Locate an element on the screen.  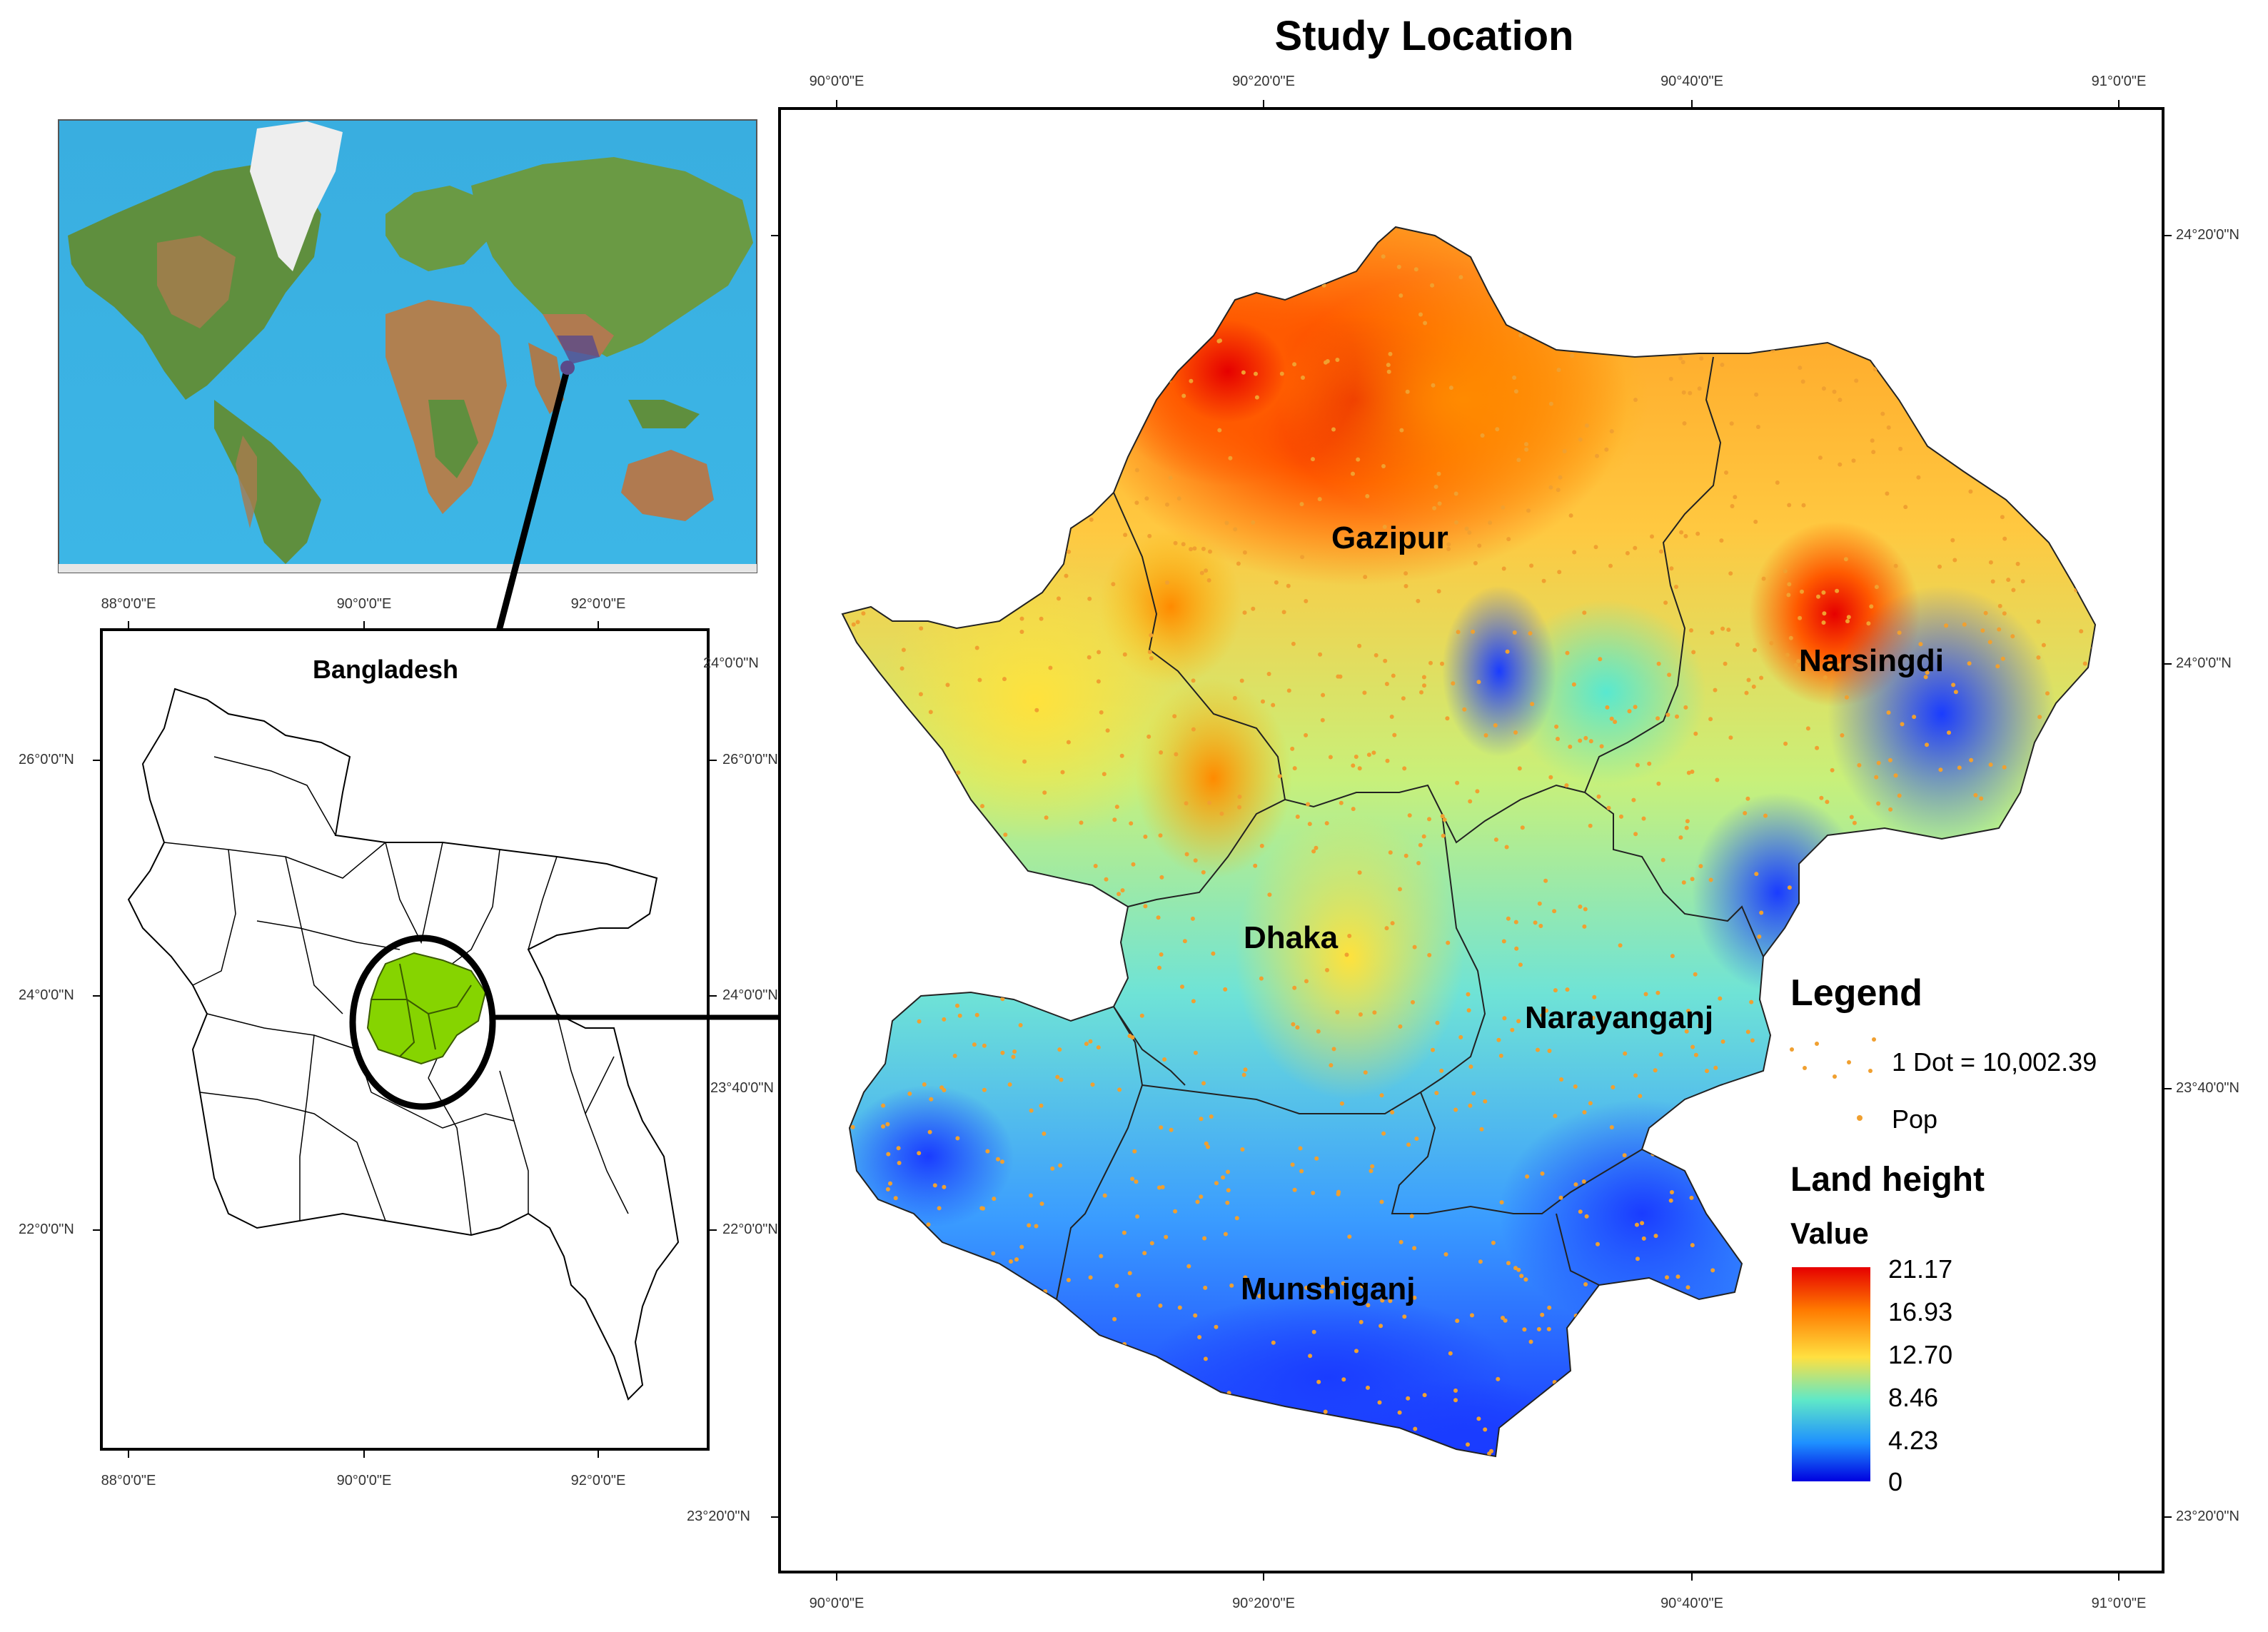
inset-highlight-circle is located at coordinates (422, 1022).